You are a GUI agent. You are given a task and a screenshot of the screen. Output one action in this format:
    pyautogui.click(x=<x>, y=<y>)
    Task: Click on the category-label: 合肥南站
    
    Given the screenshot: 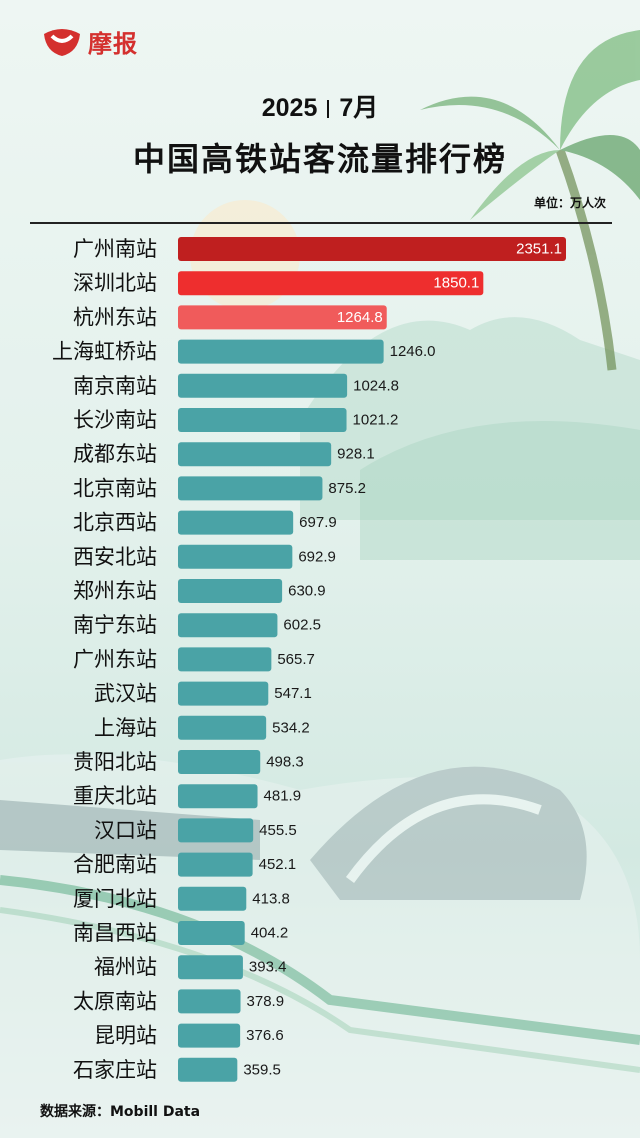 What is the action you would take?
    pyautogui.click(x=115, y=865)
    